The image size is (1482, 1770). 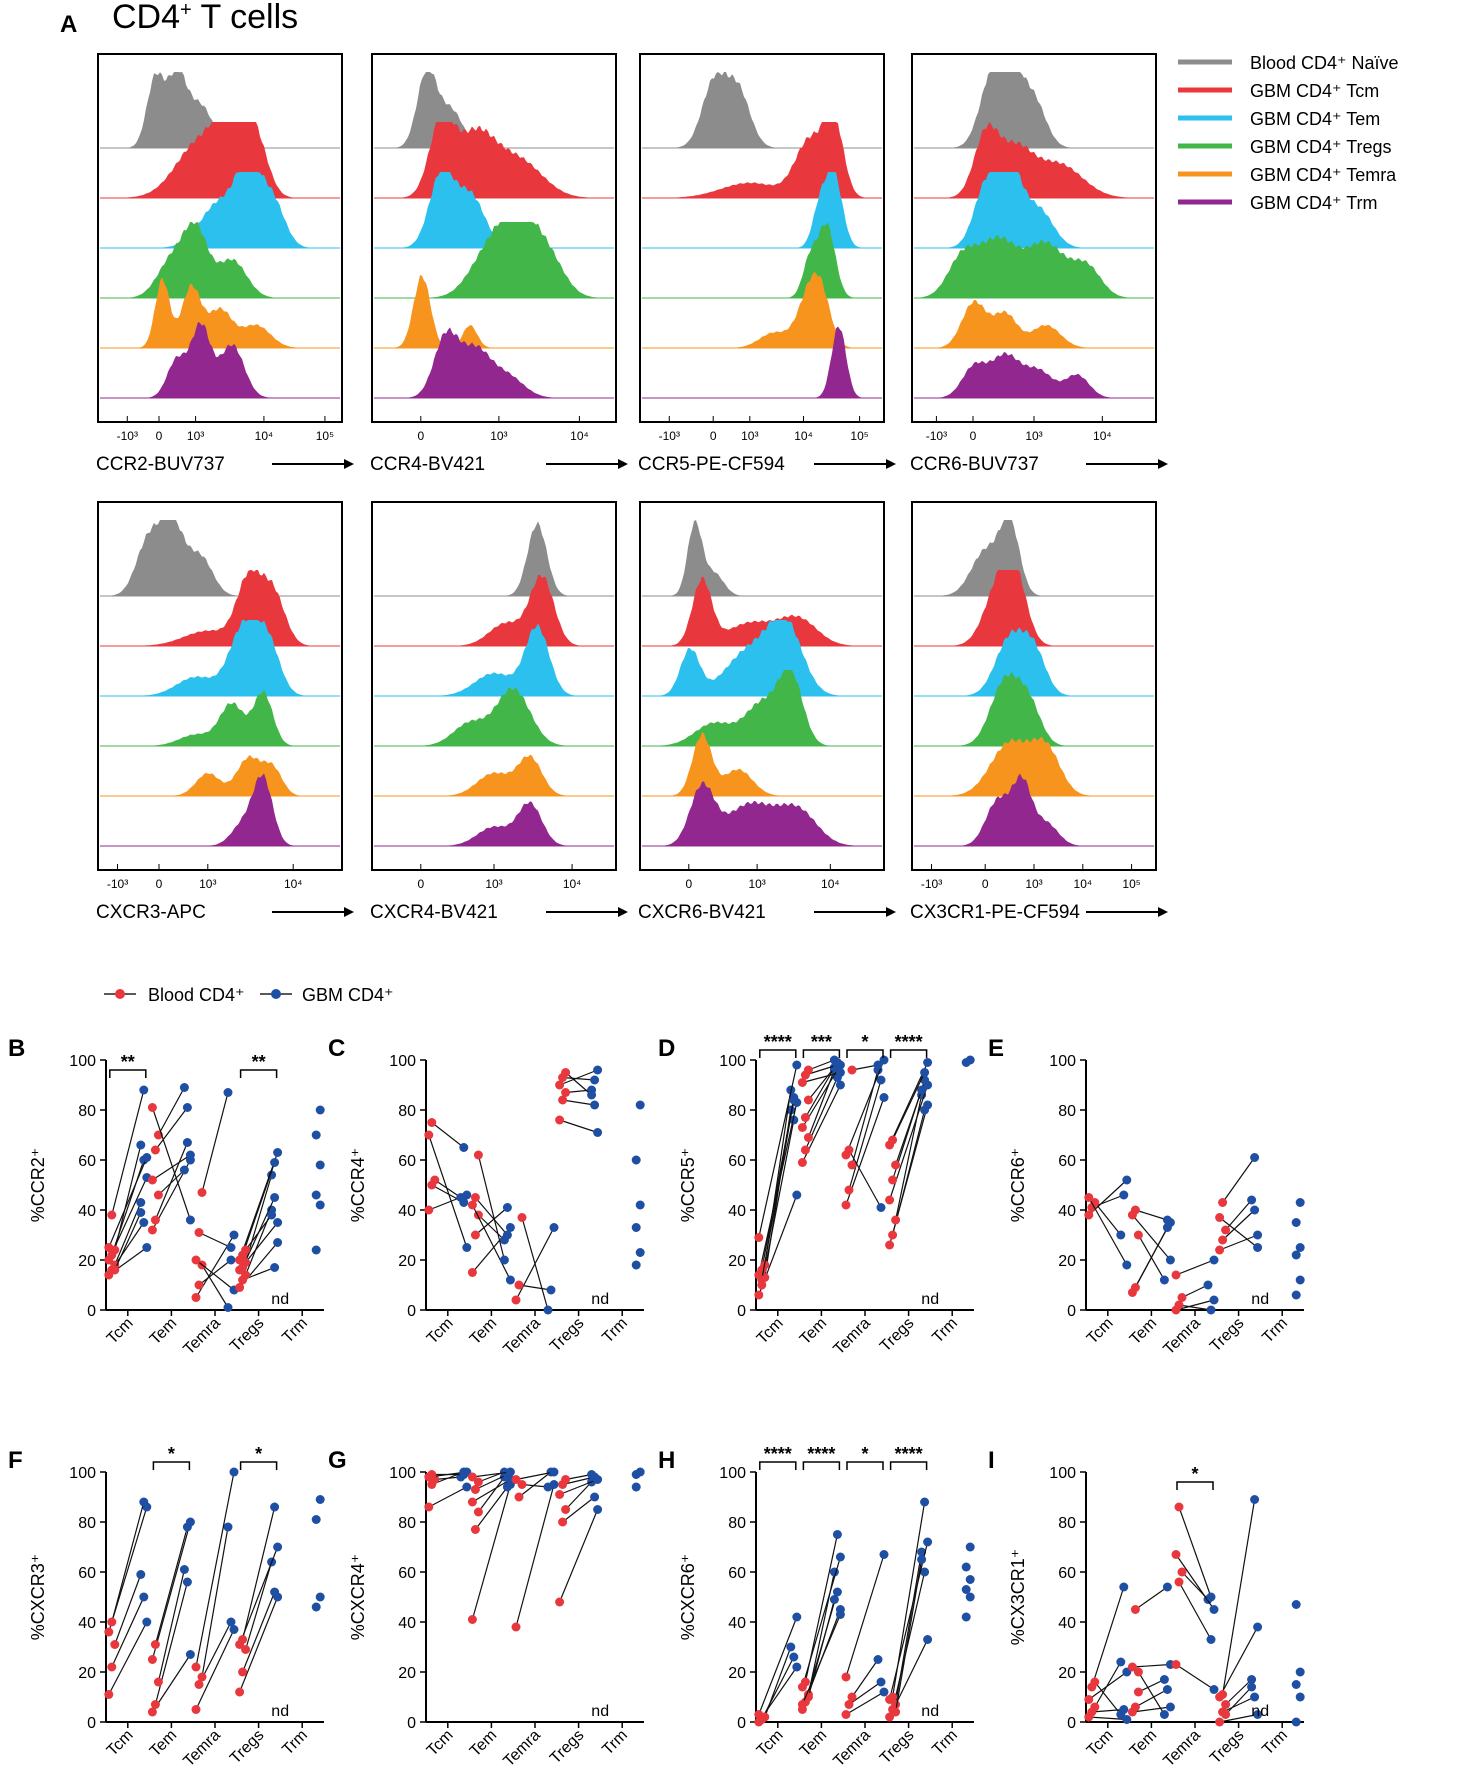 What do you see at coordinates (1275, 1743) in the screenshot?
I see `x-tick-label: Trm` at bounding box center [1275, 1743].